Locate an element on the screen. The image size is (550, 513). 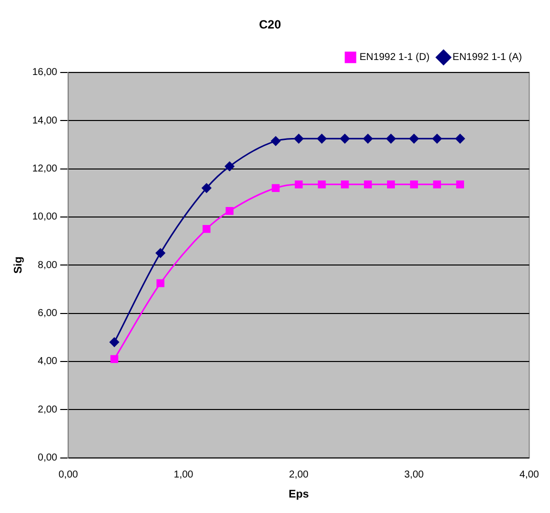
y-tick-label: 10,00 is located at coordinates (45, 217).